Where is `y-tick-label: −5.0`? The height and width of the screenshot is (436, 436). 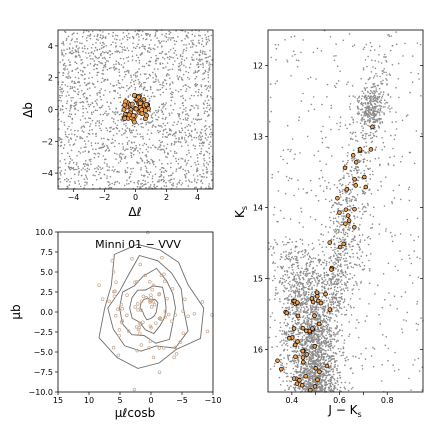
y-tick-label: −5.0 is located at coordinates (43, 352).